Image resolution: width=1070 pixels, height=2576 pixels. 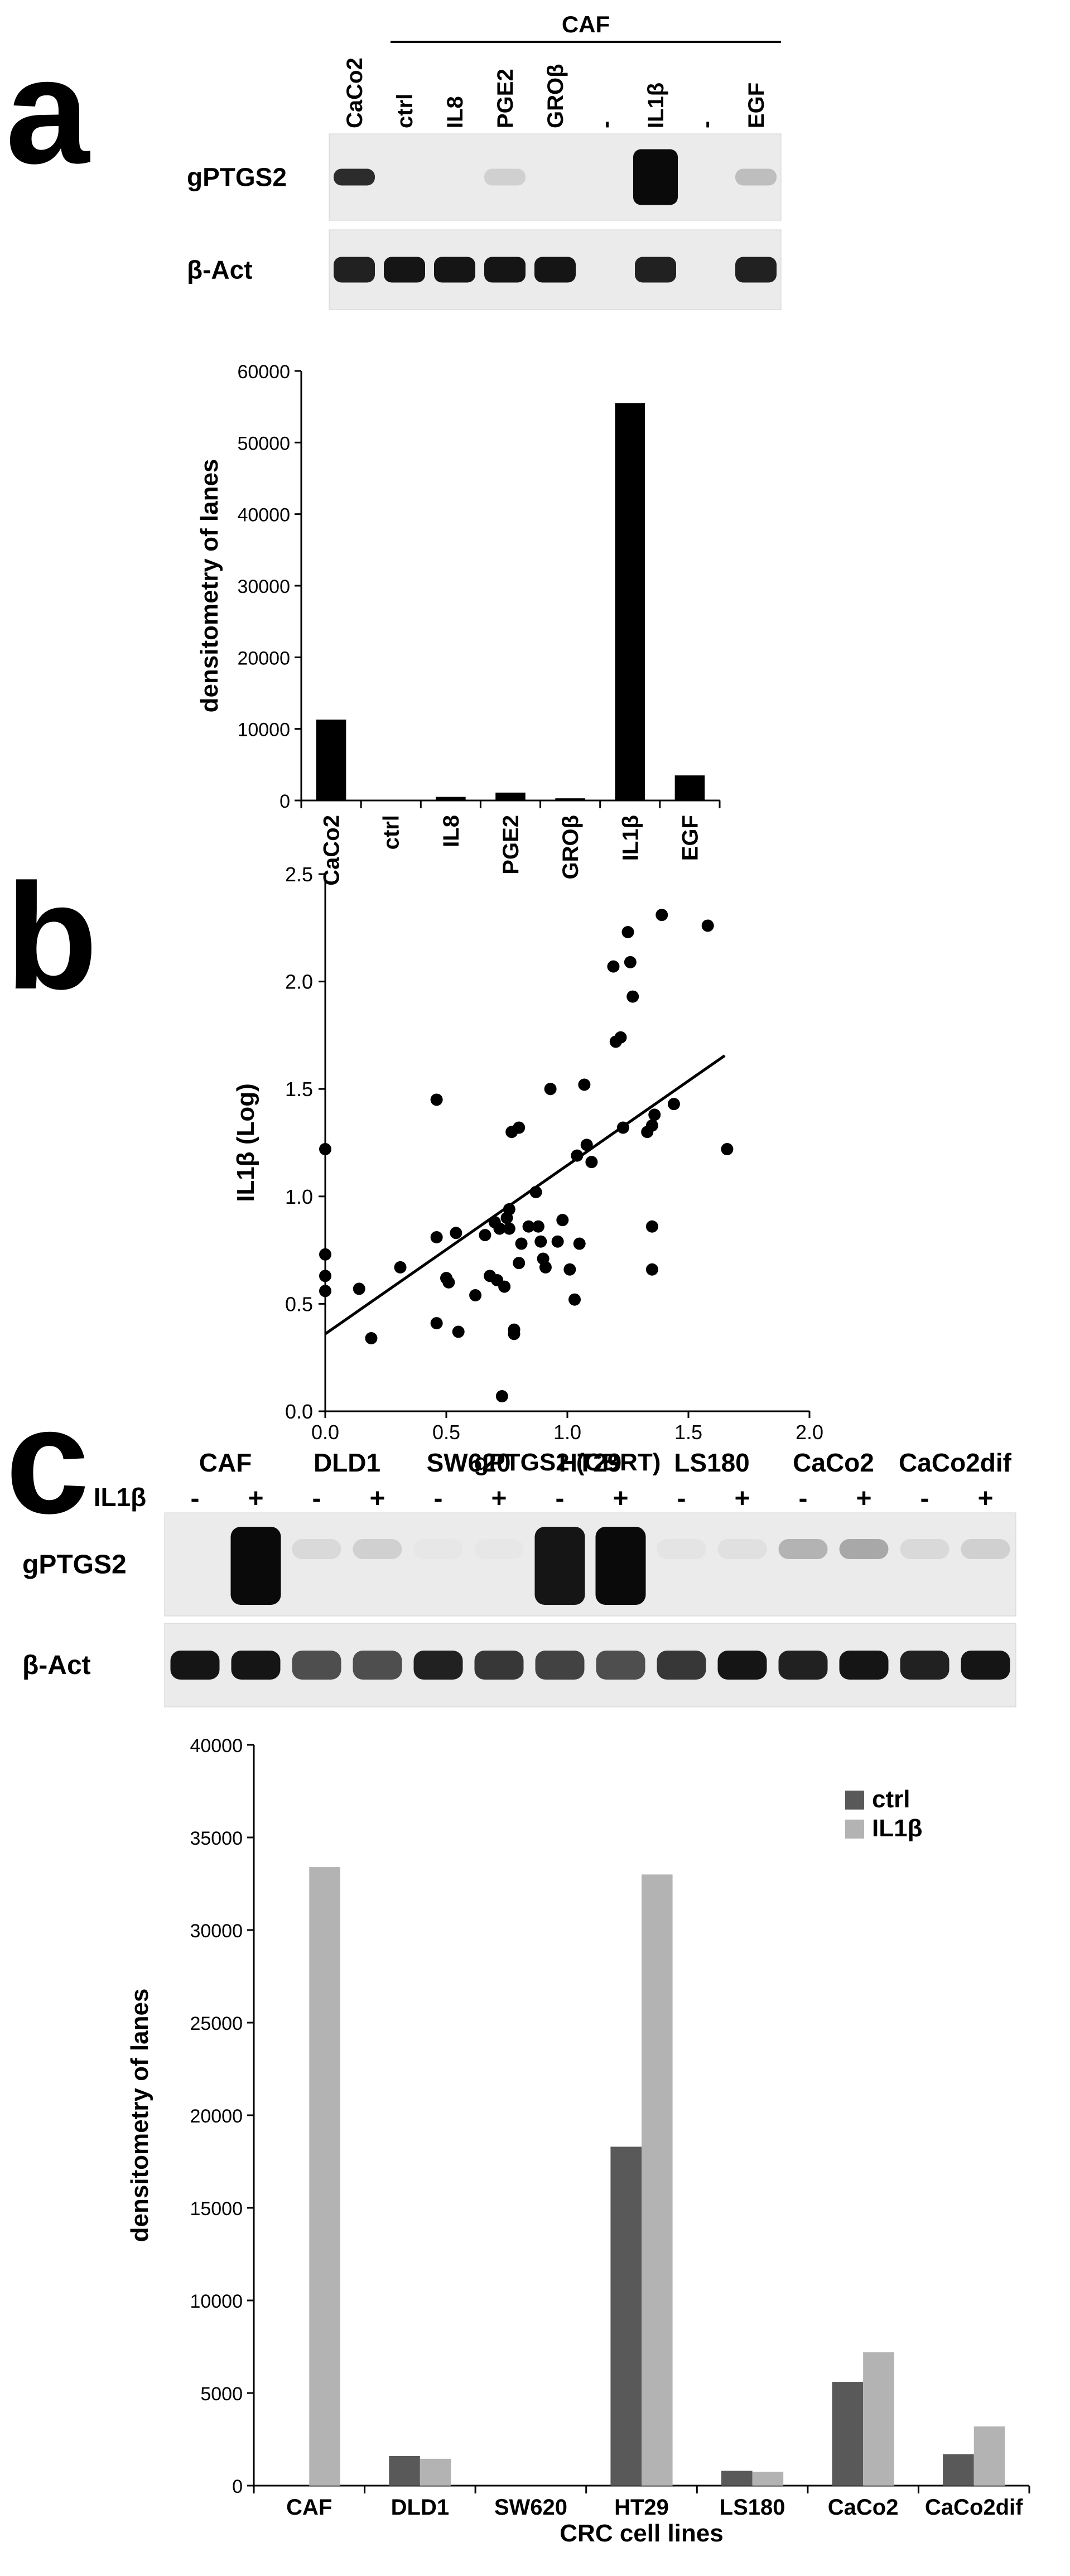 What do you see at coordinates (299, 1411) in the screenshot?
I see `y-tick-label: 0.0` at bounding box center [299, 1411].